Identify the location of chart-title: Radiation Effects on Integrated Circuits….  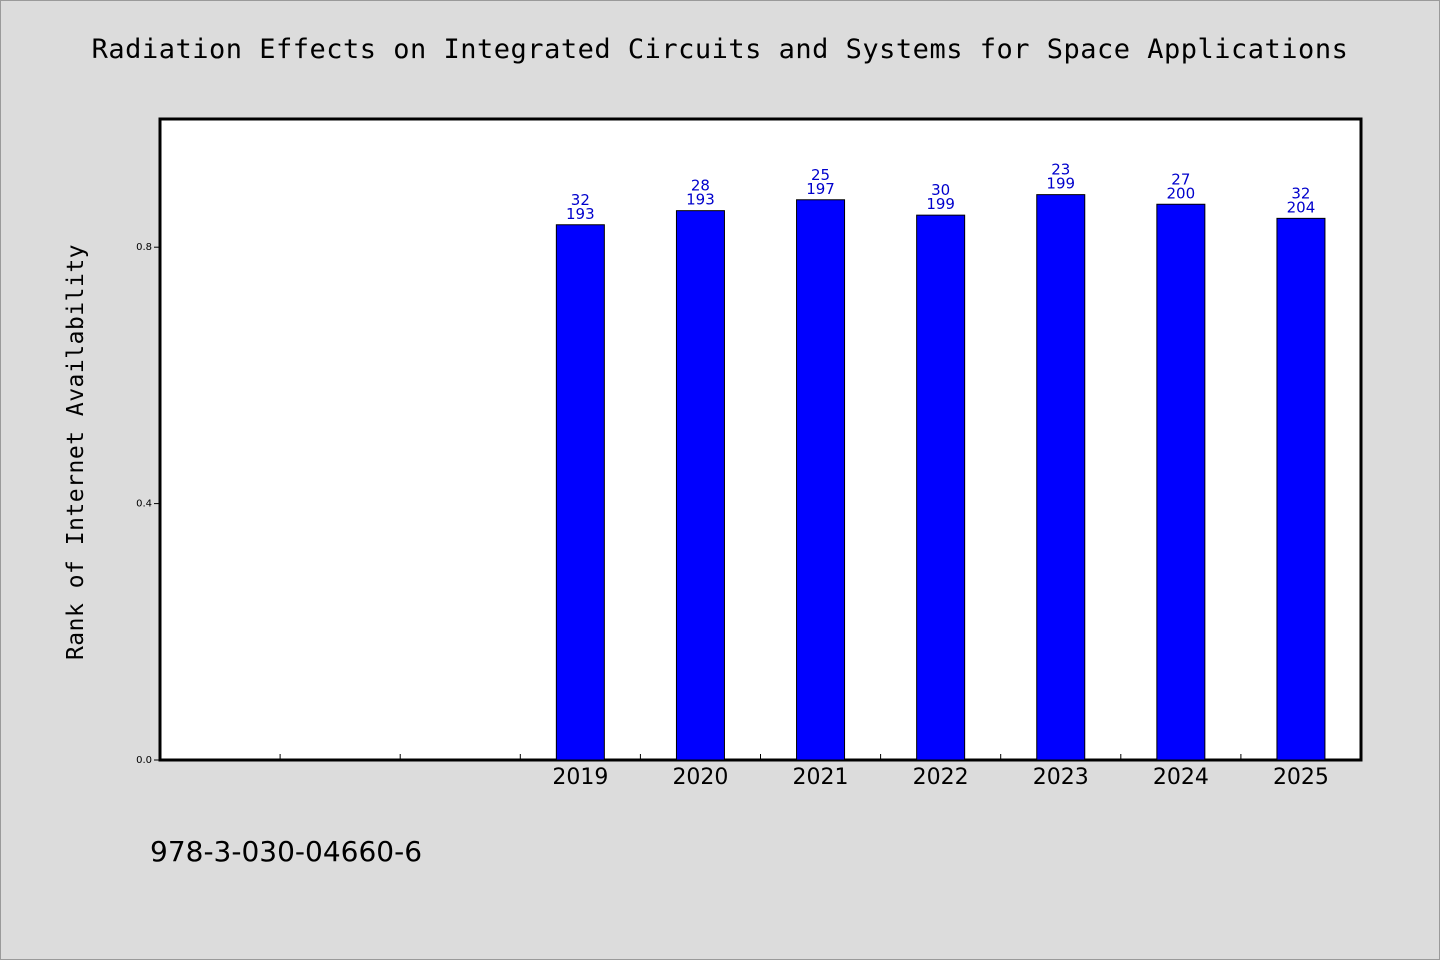
(720, 49).